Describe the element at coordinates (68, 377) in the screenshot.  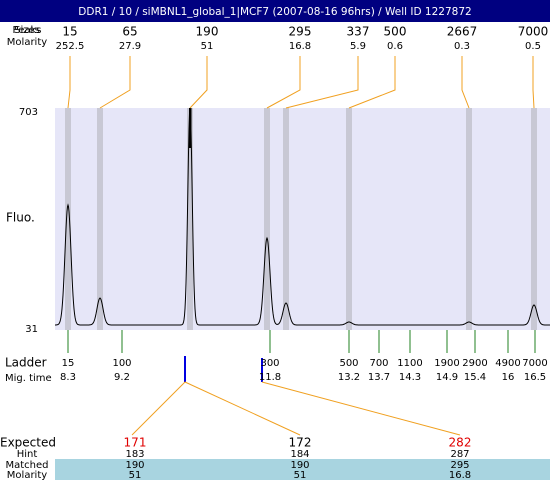
I see `mig-time: 8.3` at that location.